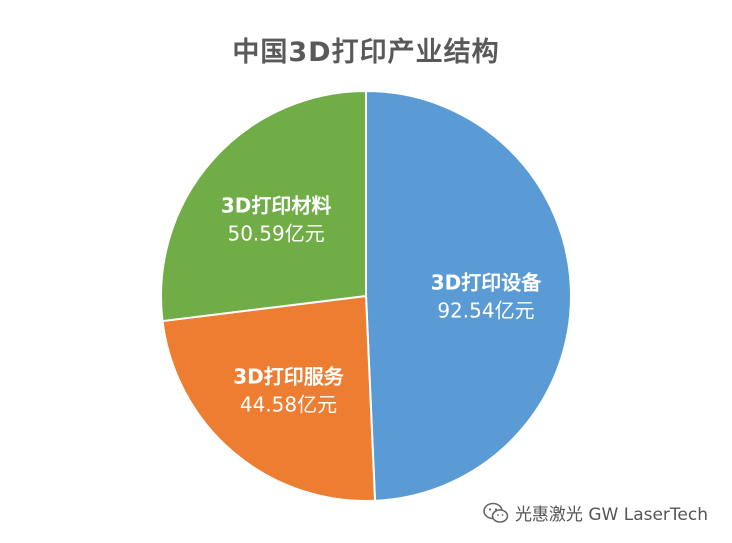  I want to click on chart-title: 中国3D打印产业结构, so click(366, 52).